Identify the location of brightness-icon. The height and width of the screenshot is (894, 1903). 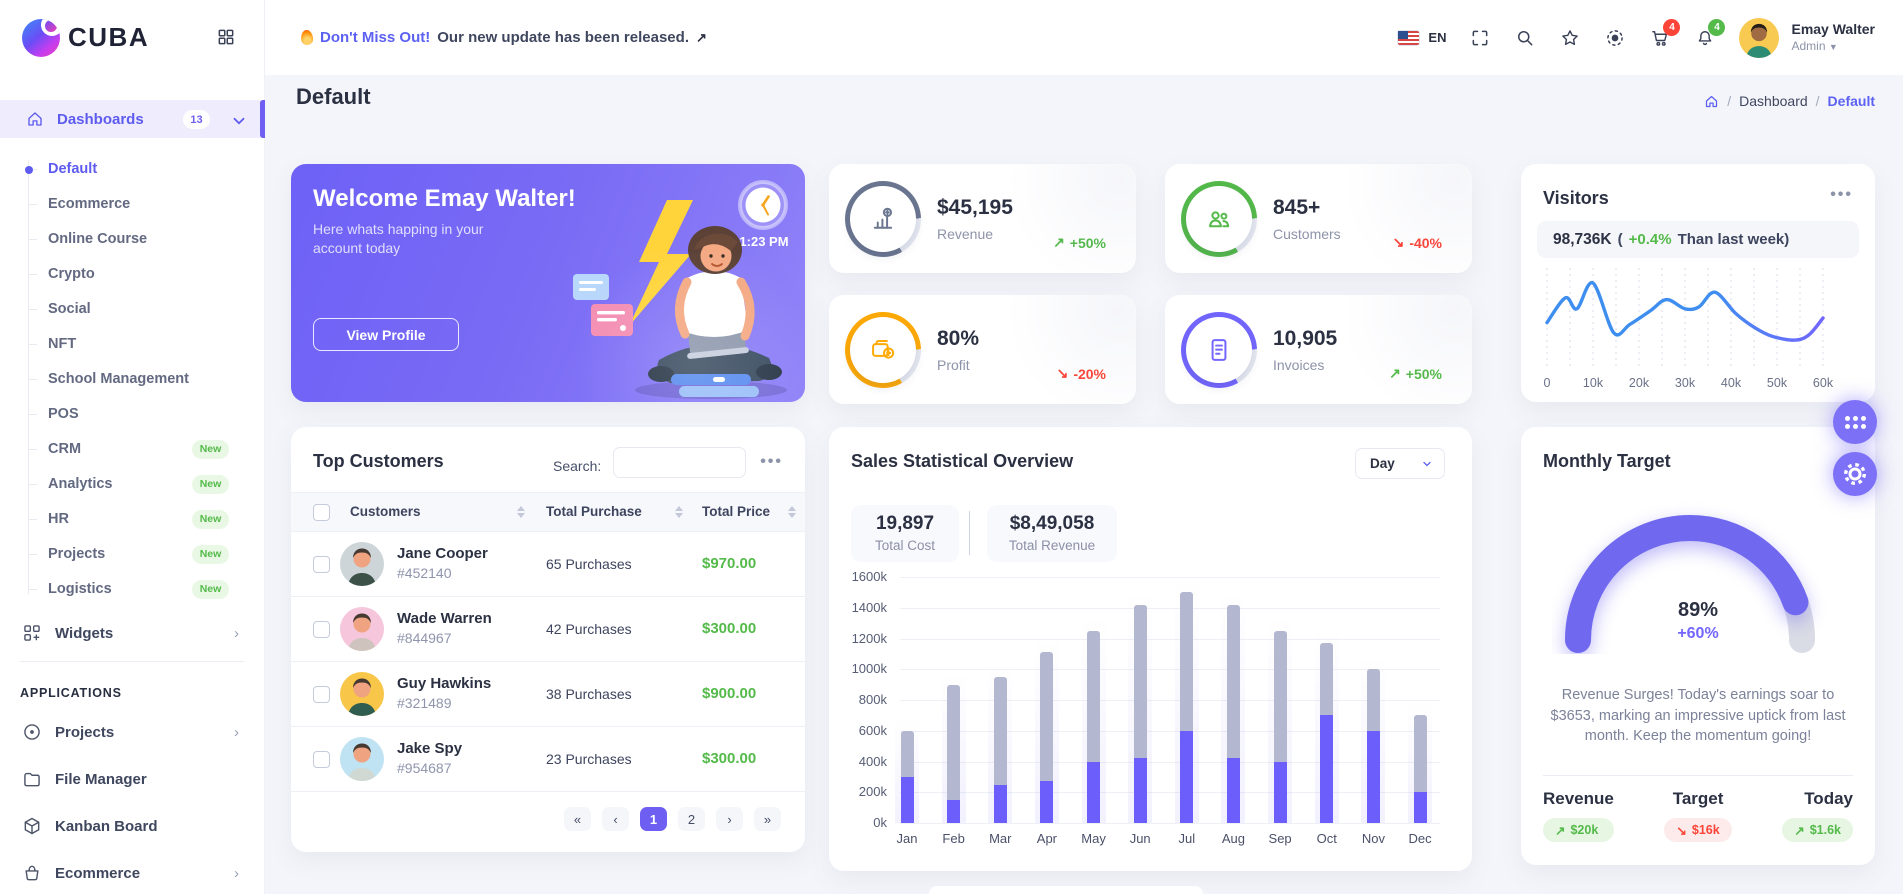
(1615, 38).